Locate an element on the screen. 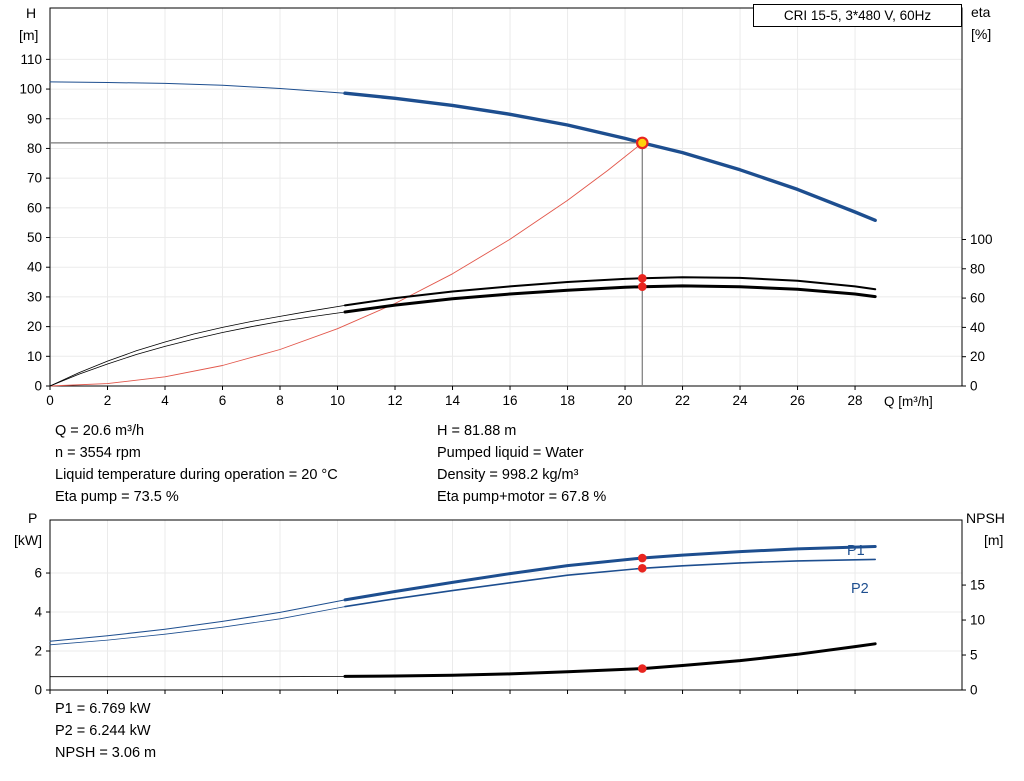 The image size is (1024, 781). pump-model-title-box: CRI 15-5, 3*480 V, 60Hz is located at coordinates (857, 15).